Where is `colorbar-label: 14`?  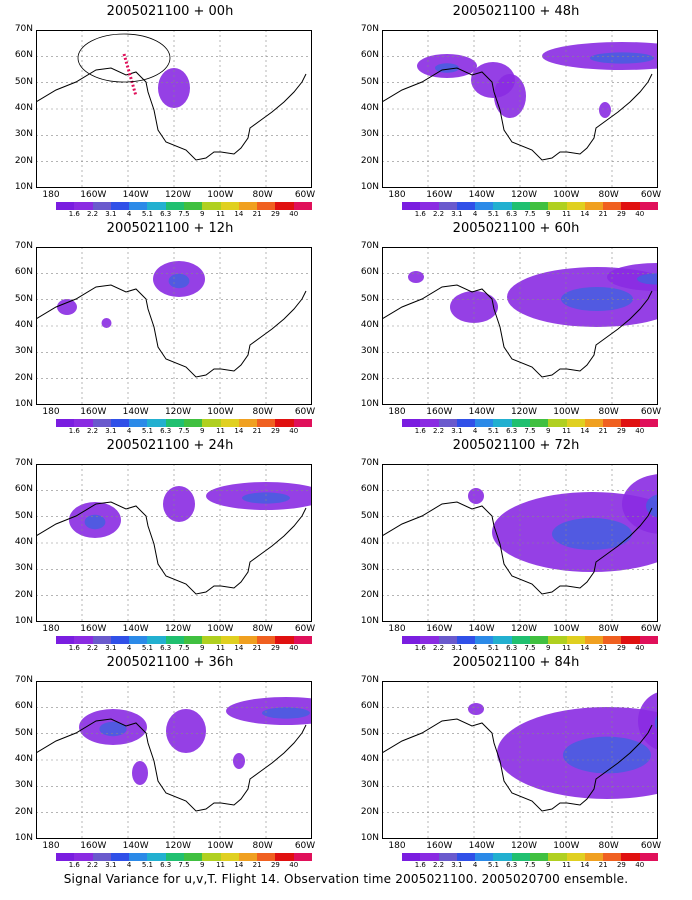
colorbar-label: 14 is located at coordinates (239, 648).